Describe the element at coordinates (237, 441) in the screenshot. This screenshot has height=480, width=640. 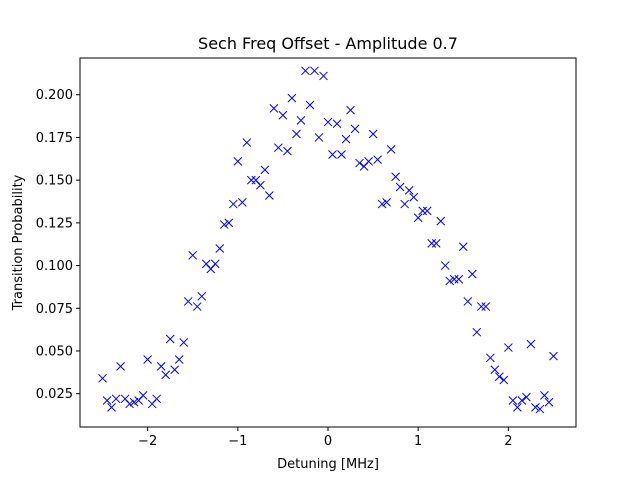
I see `x-tick-label: −1` at that location.